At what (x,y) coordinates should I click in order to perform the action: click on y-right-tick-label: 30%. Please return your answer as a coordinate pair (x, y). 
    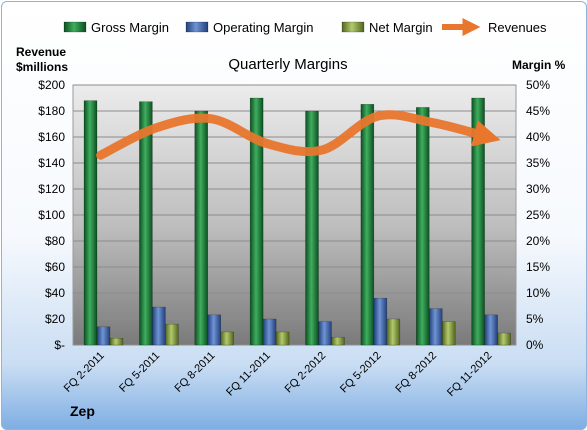
    Looking at the image, I should click on (538, 189).